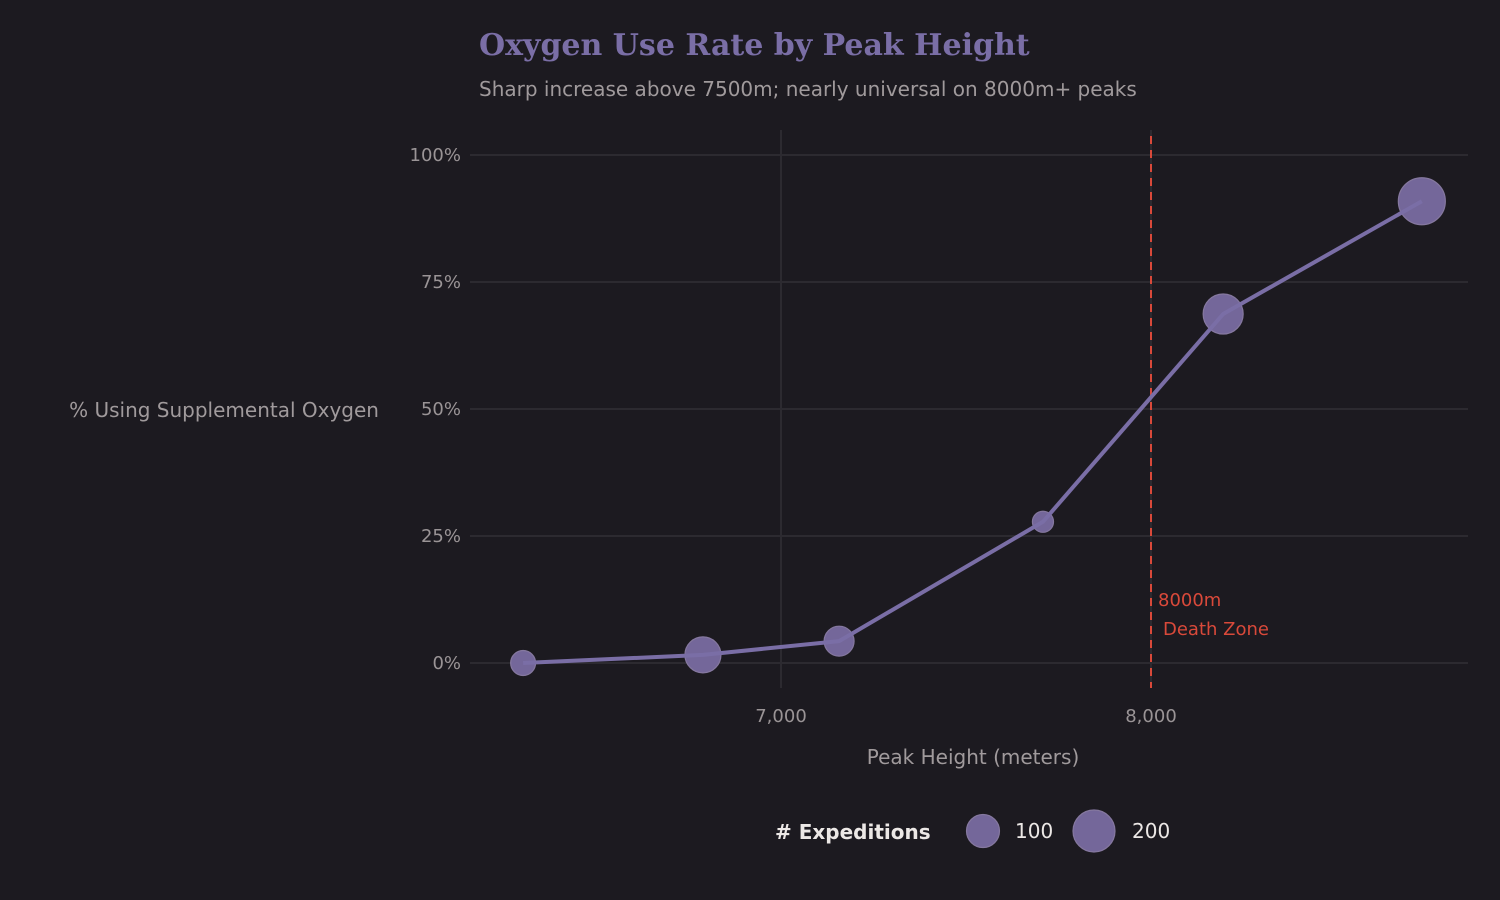  I want to click on death-zone-label-line1: 8000m, so click(1189, 600).